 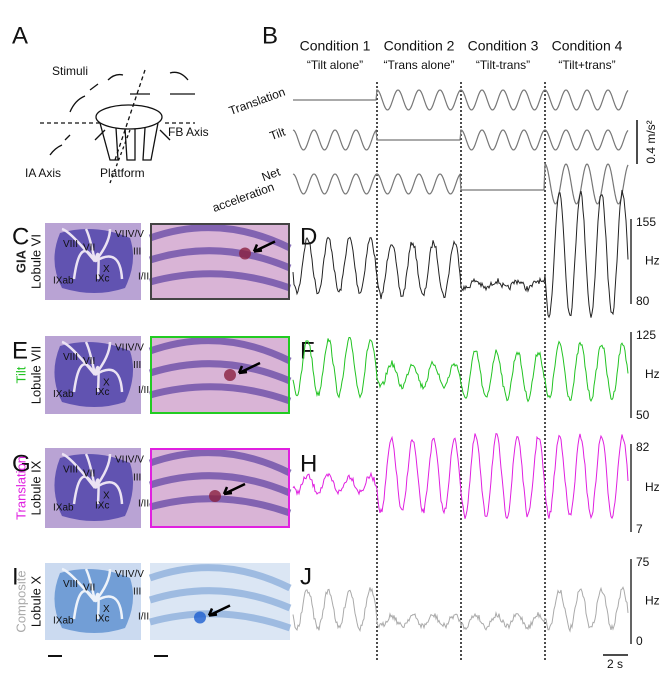 What do you see at coordinates (419, 46) in the screenshot?
I see `condition-name: Condition 2` at bounding box center [419, 46].